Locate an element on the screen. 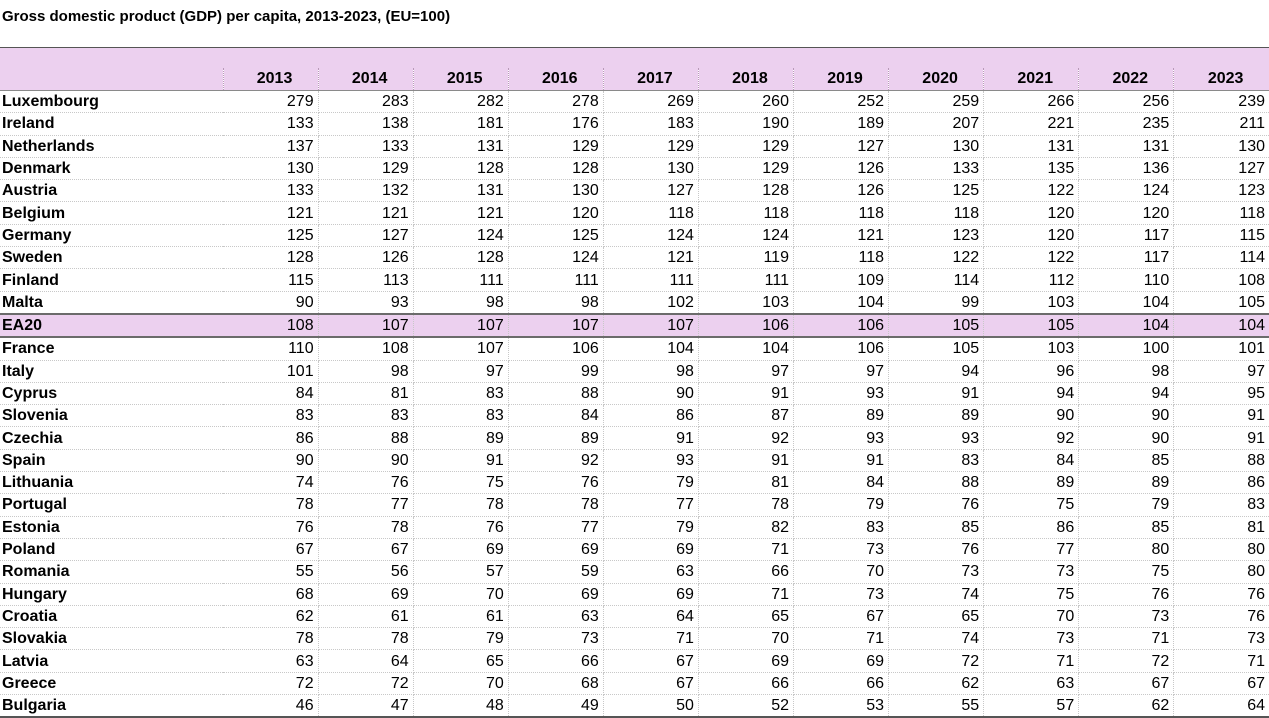 Image resolution: width=1269 pixels, height=718 pixels. cell-value: 92 is located at coordinates (1031, 438).